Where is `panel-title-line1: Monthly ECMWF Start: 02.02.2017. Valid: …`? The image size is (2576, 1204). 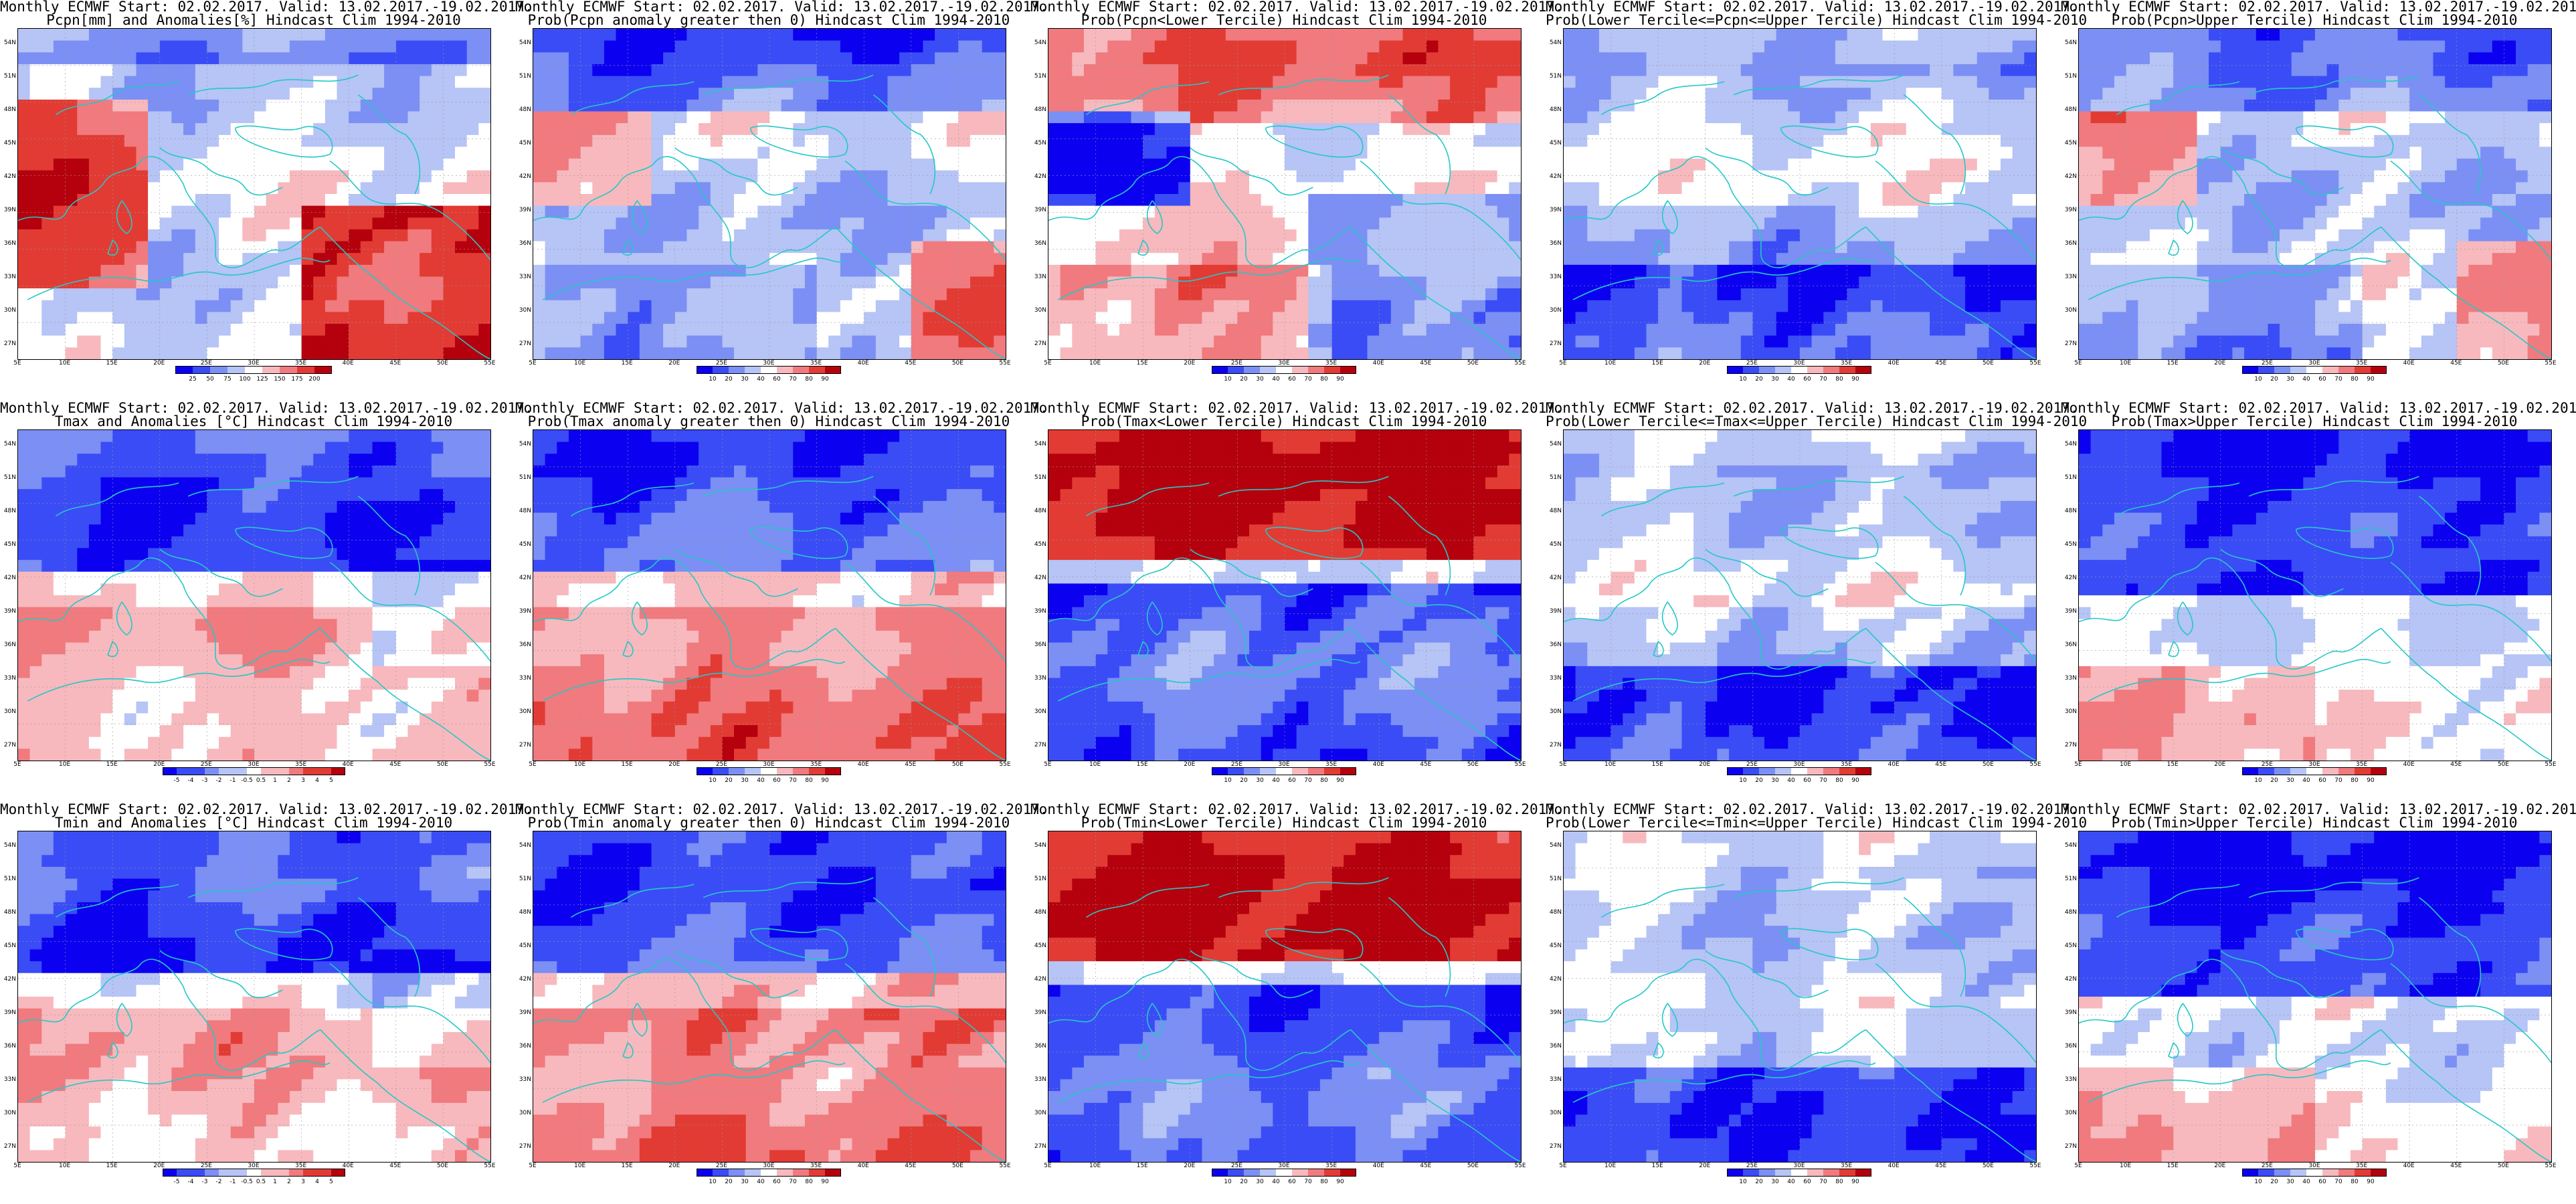
panel-title-line1: Monthly ECMWF Start: 02.02.2017. Valid: … is located at coordinates (266, 408).